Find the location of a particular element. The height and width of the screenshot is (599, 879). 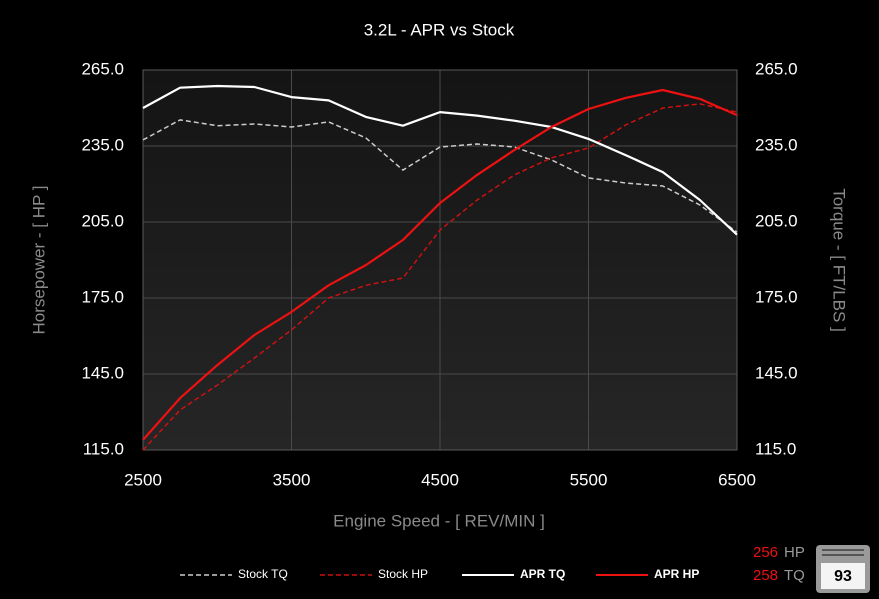

y2-tick-label: 115.0 is located at coordinates (775, 448).